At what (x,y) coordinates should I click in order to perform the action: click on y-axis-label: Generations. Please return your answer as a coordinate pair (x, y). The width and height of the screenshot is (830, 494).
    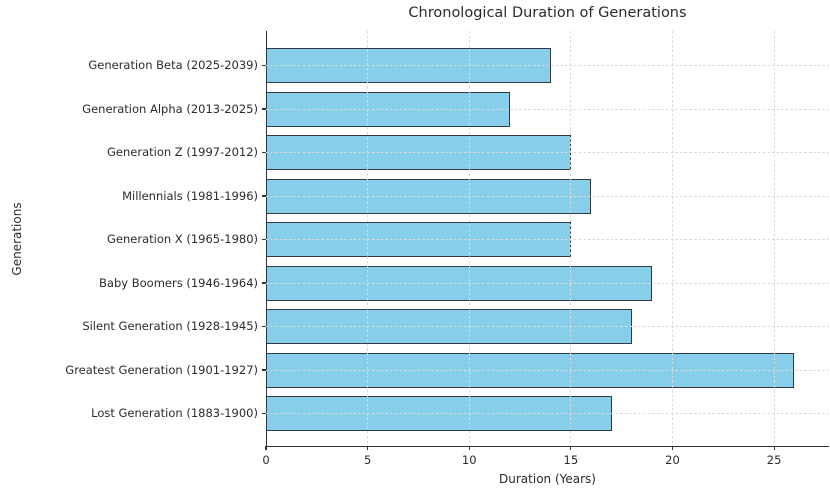
    Looking at the image, I should click on (17, 239).